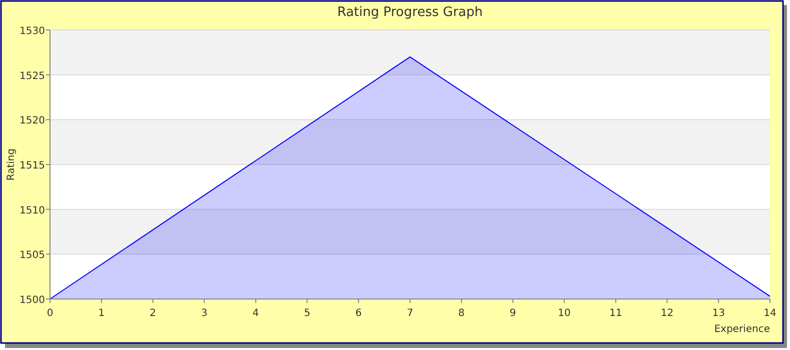  I want to click on y-tick-label: 1505, so click(32, 256).